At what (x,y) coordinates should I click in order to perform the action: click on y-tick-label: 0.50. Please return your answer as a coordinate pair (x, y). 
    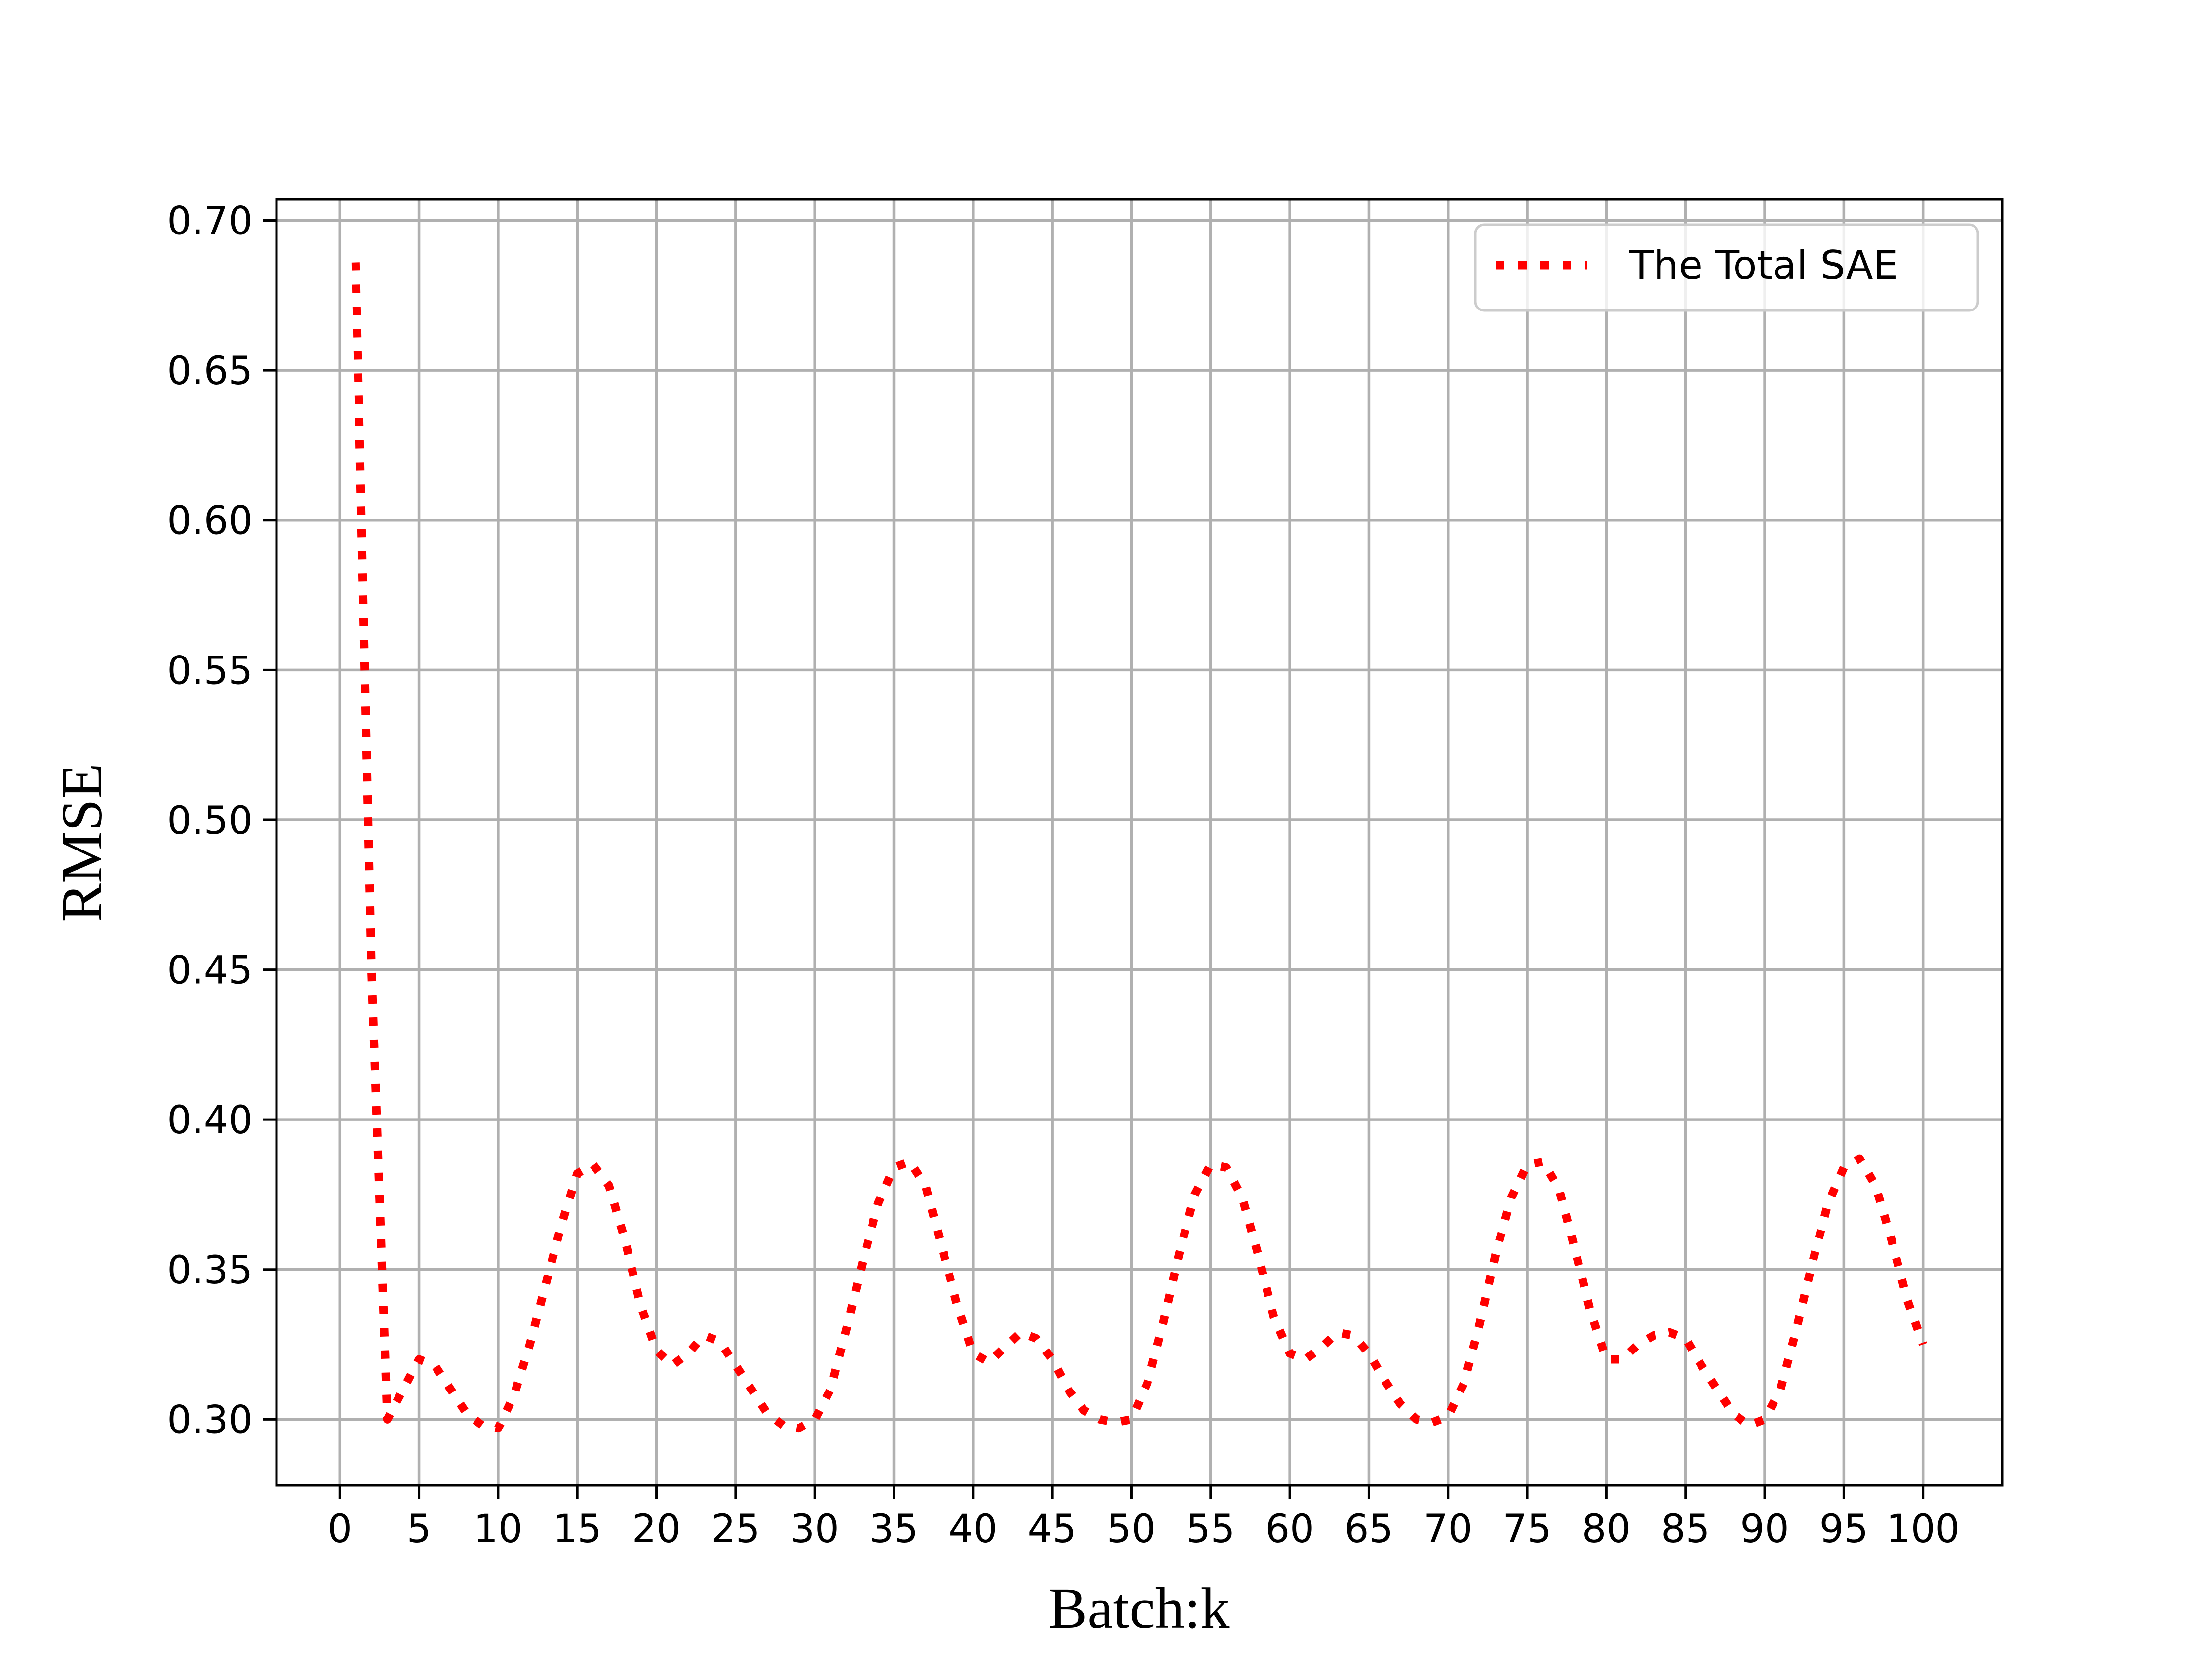
    Looking at the image, I should click on (210, 821).